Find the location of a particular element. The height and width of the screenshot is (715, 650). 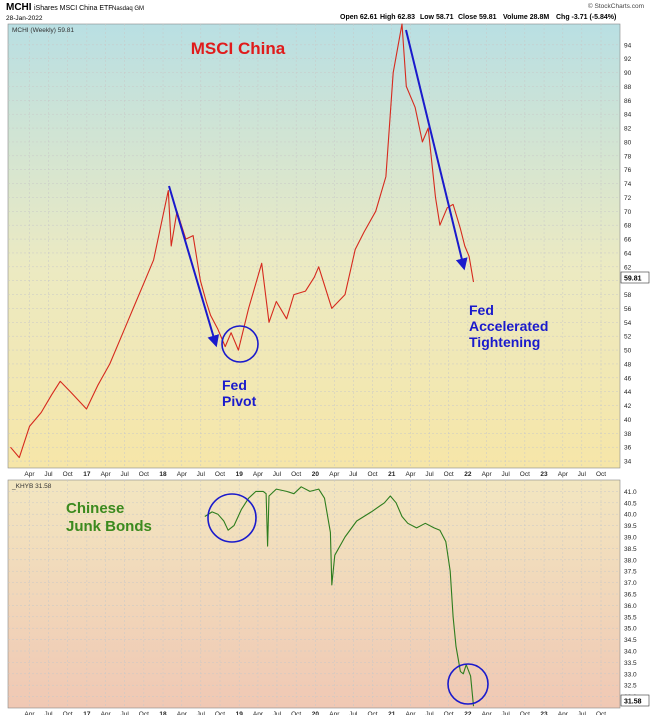

price-y-tick-label: 90 is located at coordinates (628, 73).